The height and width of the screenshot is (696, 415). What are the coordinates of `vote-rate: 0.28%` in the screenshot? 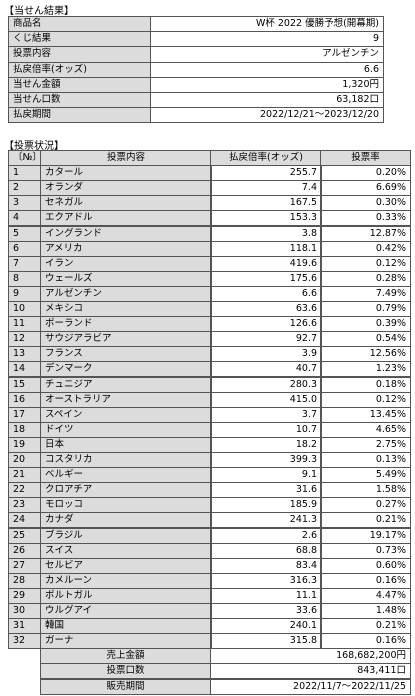 It's located at (365, 278).